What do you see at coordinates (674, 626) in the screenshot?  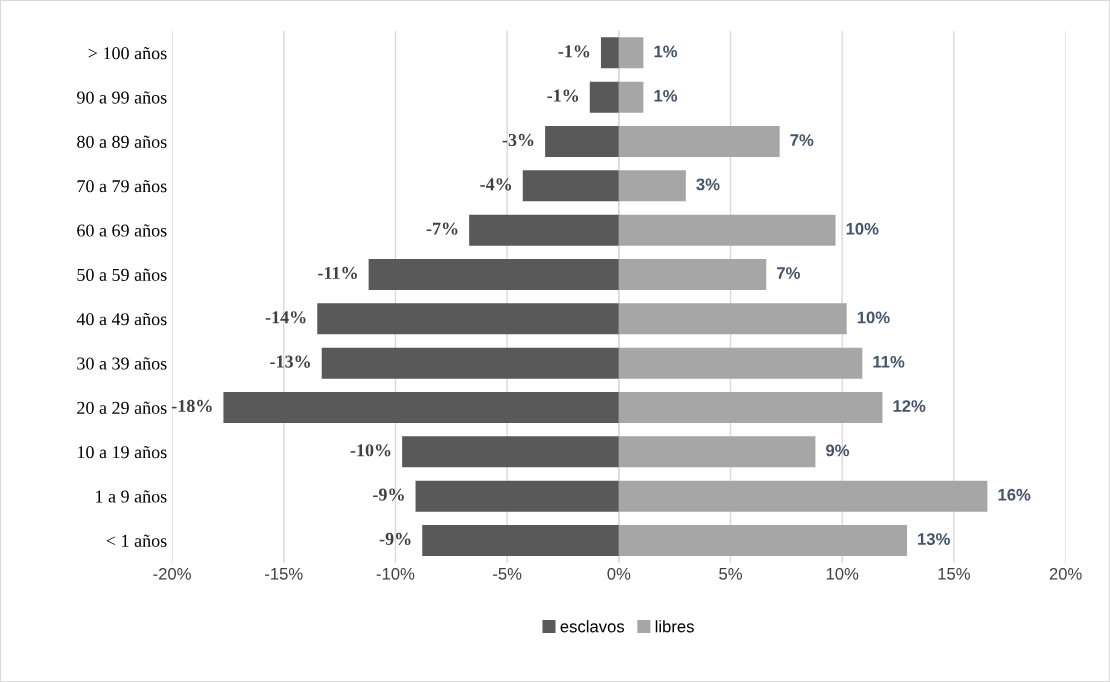 I see `legend-label: libres` at bounding box center [674, 626].